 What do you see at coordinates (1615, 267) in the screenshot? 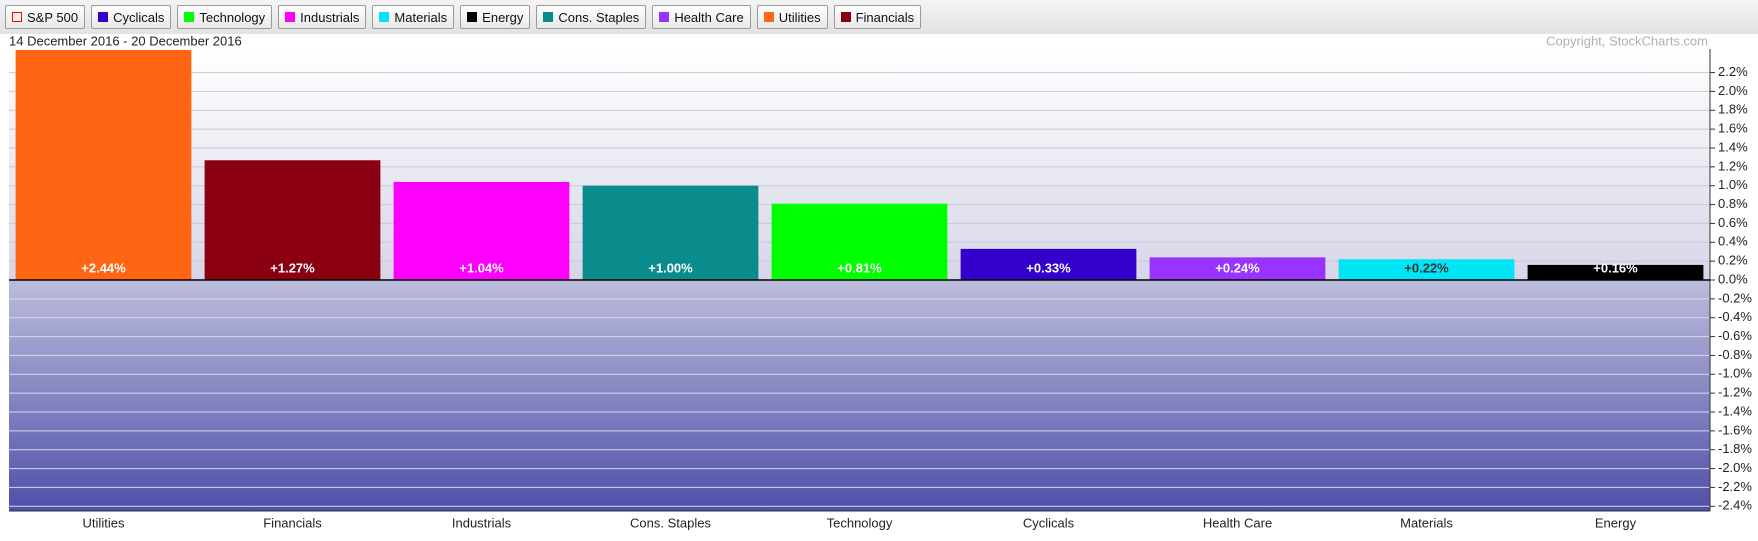
I see `value-label: +0.16%` at bounding box center [1615, 267].